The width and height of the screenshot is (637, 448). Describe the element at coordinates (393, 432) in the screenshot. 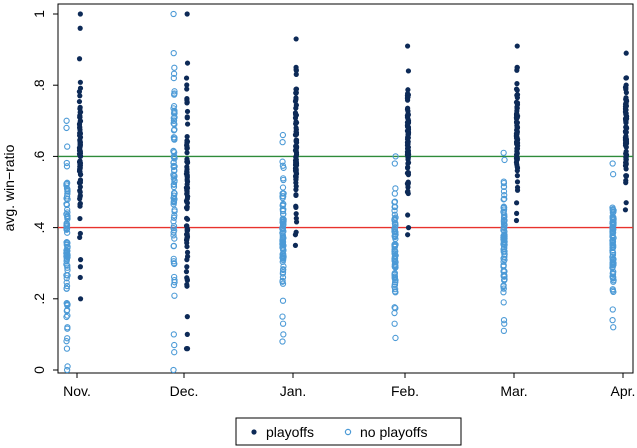

I see `legend-no-playoffs-label: no playoffs` at that location.